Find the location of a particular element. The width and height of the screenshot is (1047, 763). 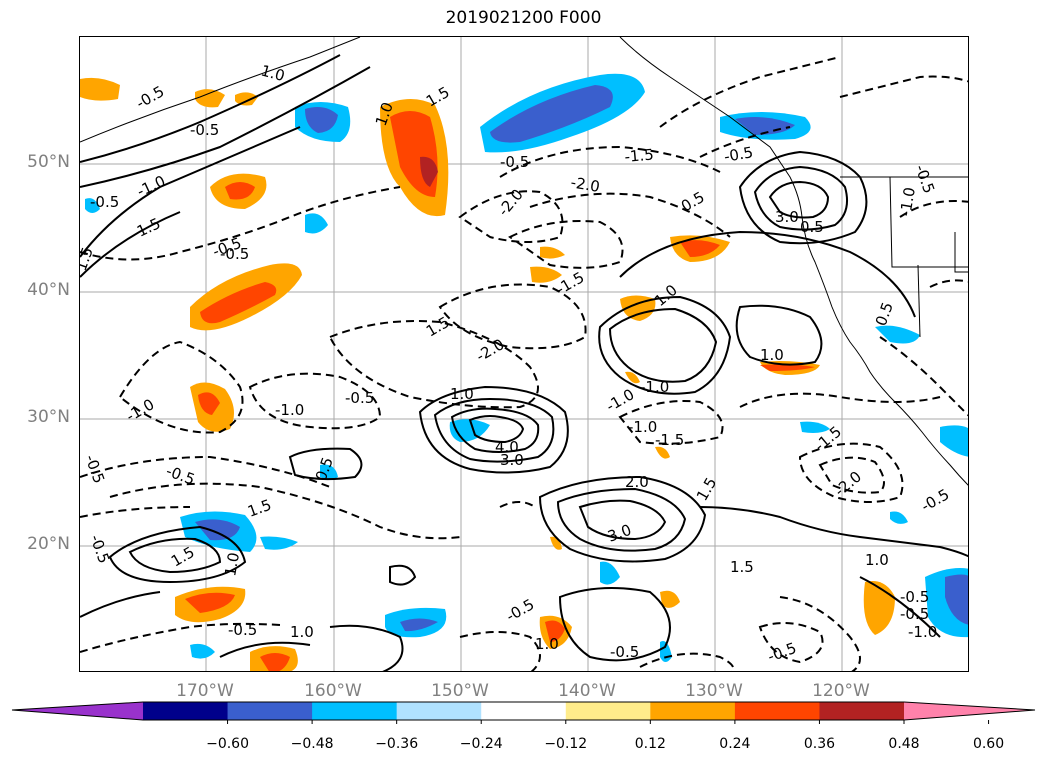

colorbar-tick-marks is located at coordinates (608, 722).